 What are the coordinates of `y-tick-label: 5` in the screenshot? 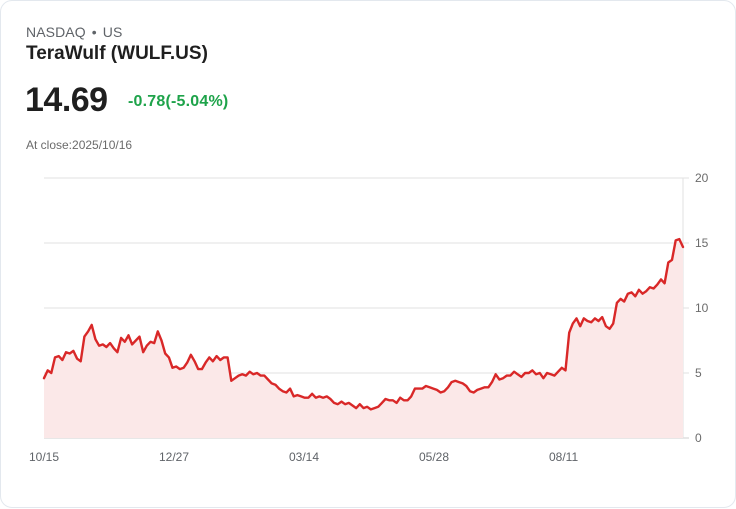 It's located at (698, 373).